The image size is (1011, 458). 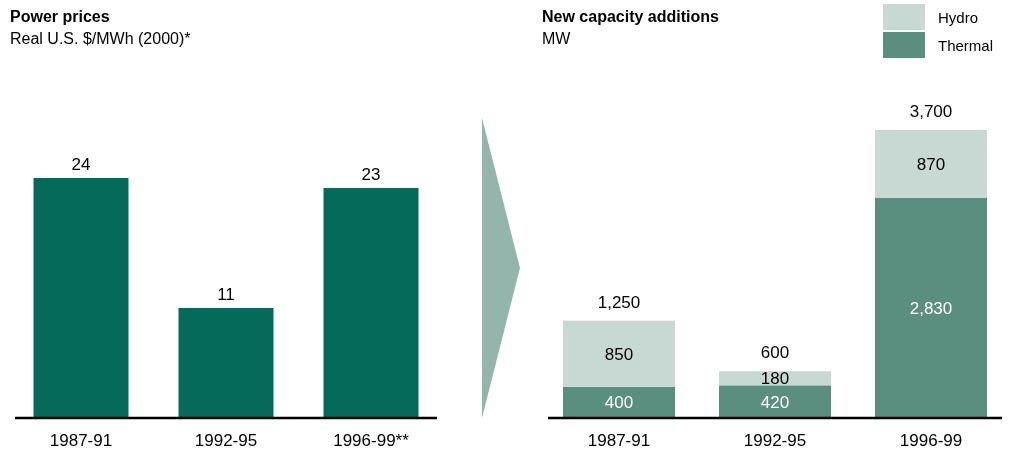 What do you see at coordinates (775, 353) in the screenshot?
I see `total-label: 600` at bounding box center [775, 353].